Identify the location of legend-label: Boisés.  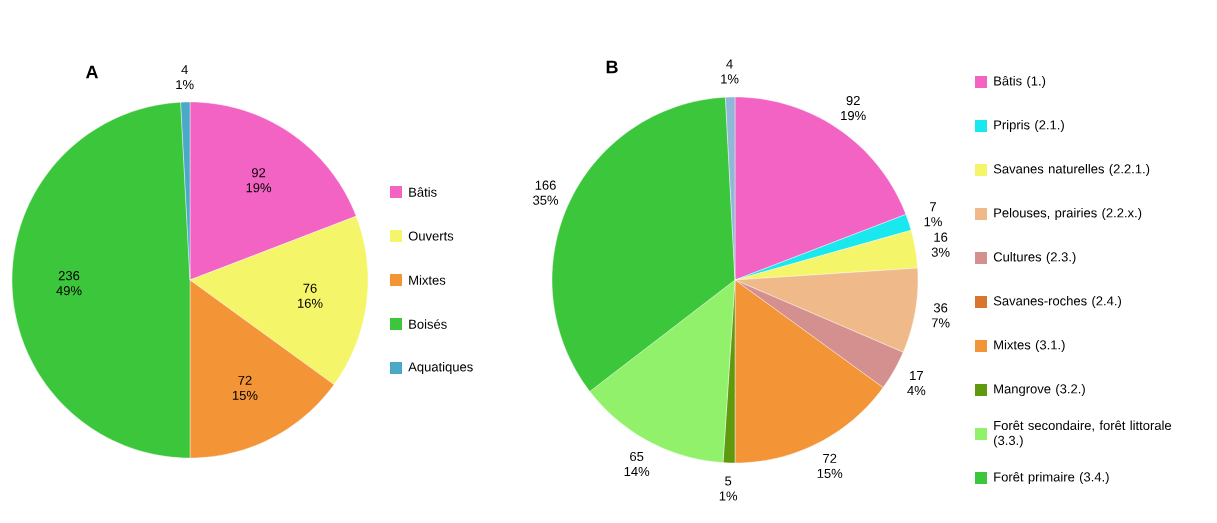
(428, 324).